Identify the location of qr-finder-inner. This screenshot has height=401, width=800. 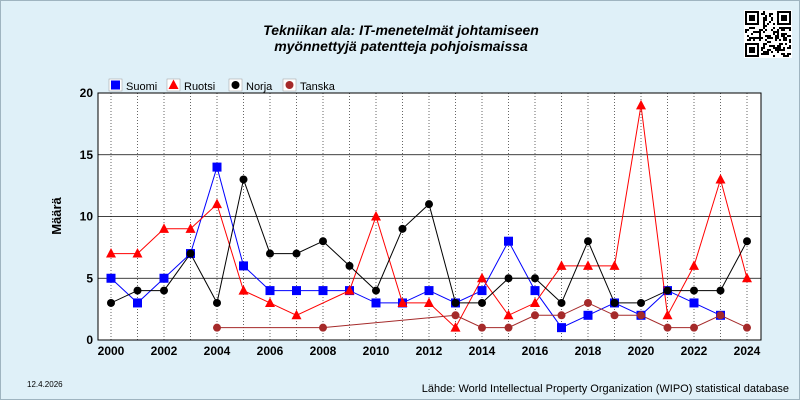
(784, 18).